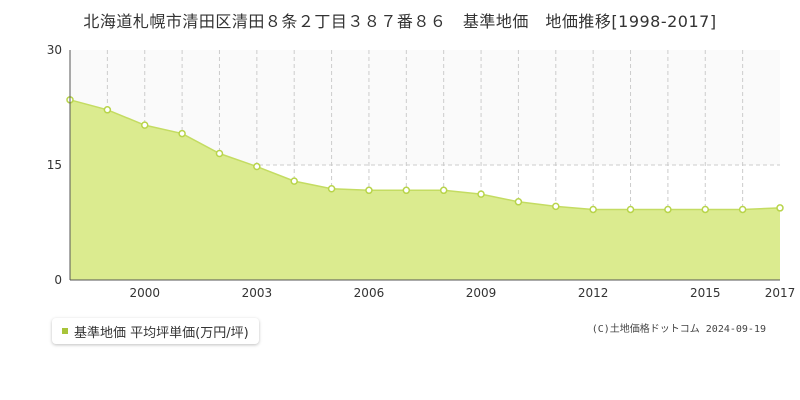  What do you see at coordinates (369, 293) in the screenshot?
I see `x-tick-label: 2006` at bounding box center [369, 293].